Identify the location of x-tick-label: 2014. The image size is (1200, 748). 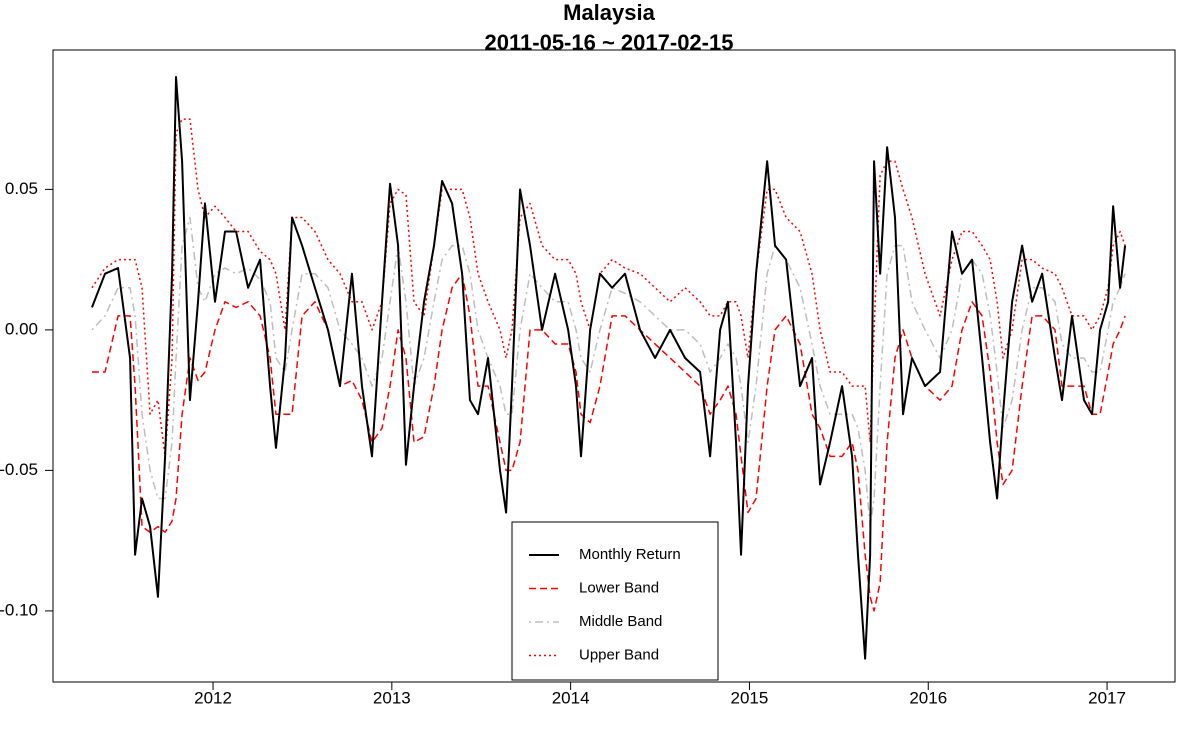
(571, 697).